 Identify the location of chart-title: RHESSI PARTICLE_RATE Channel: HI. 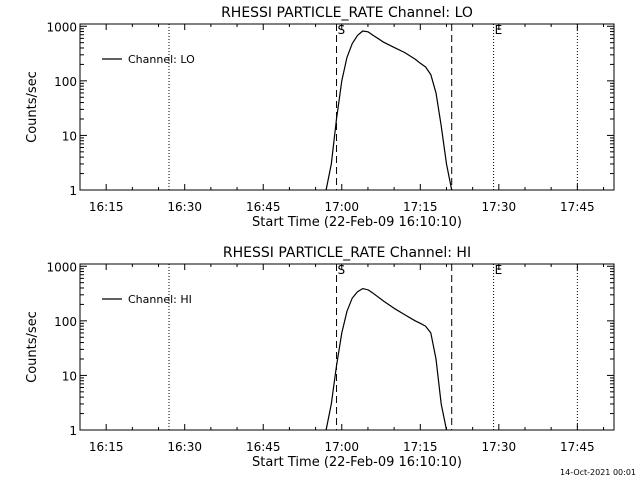
(347, 253).